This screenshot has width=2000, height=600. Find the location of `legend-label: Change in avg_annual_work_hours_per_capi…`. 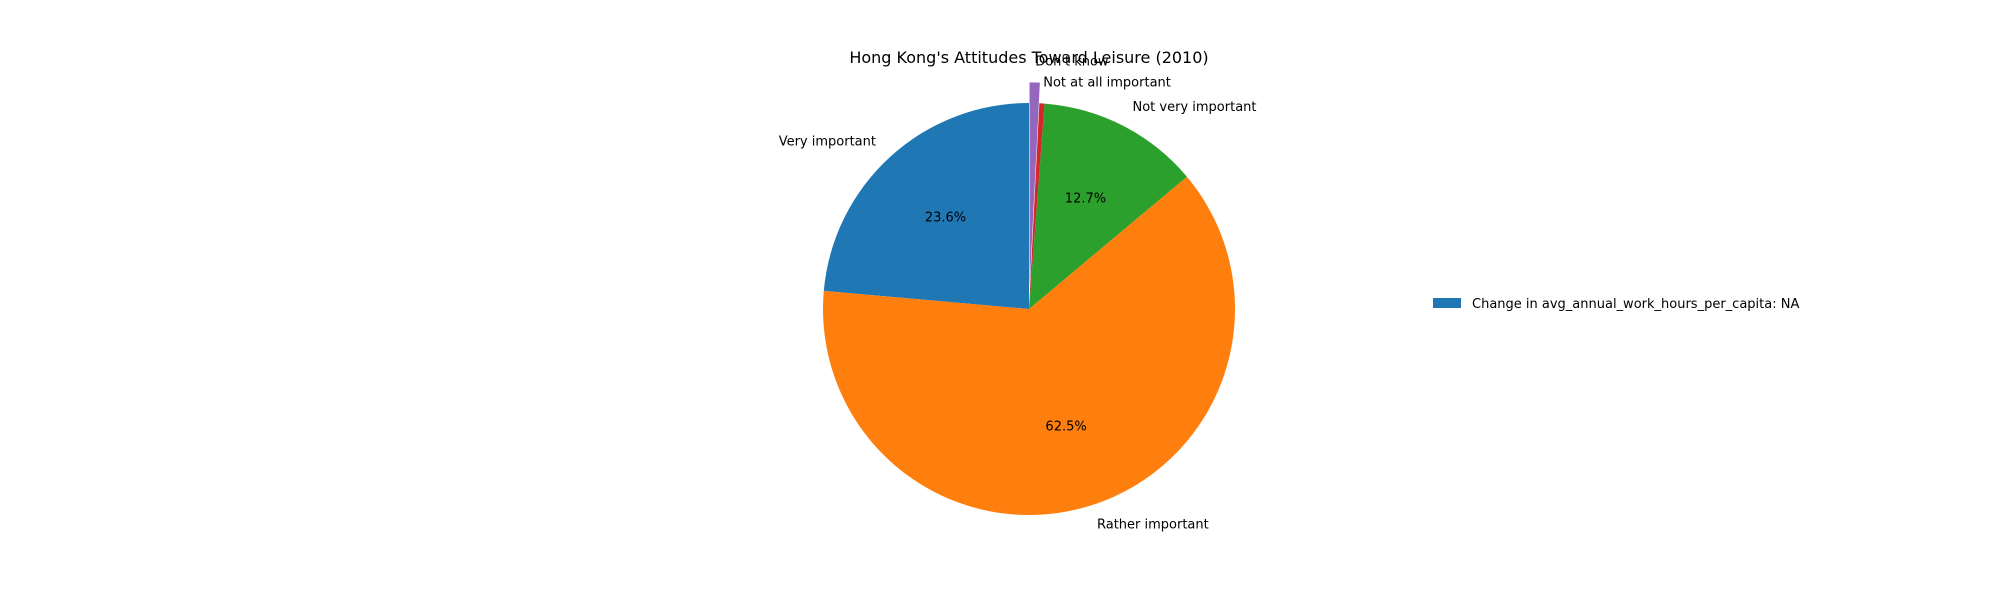

legend-label: Change in avg_annual_work_hours_per_capi… is located at coordinates (1635, 304).